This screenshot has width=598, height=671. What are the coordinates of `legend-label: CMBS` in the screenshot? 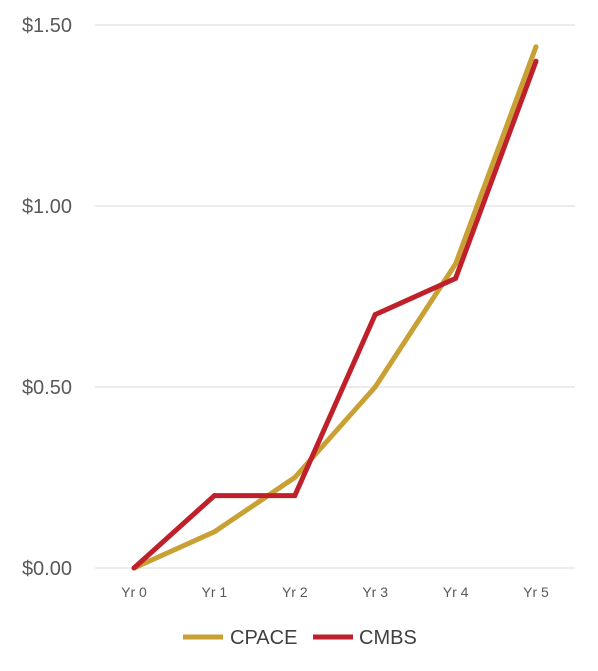 It's located at (388, 638).